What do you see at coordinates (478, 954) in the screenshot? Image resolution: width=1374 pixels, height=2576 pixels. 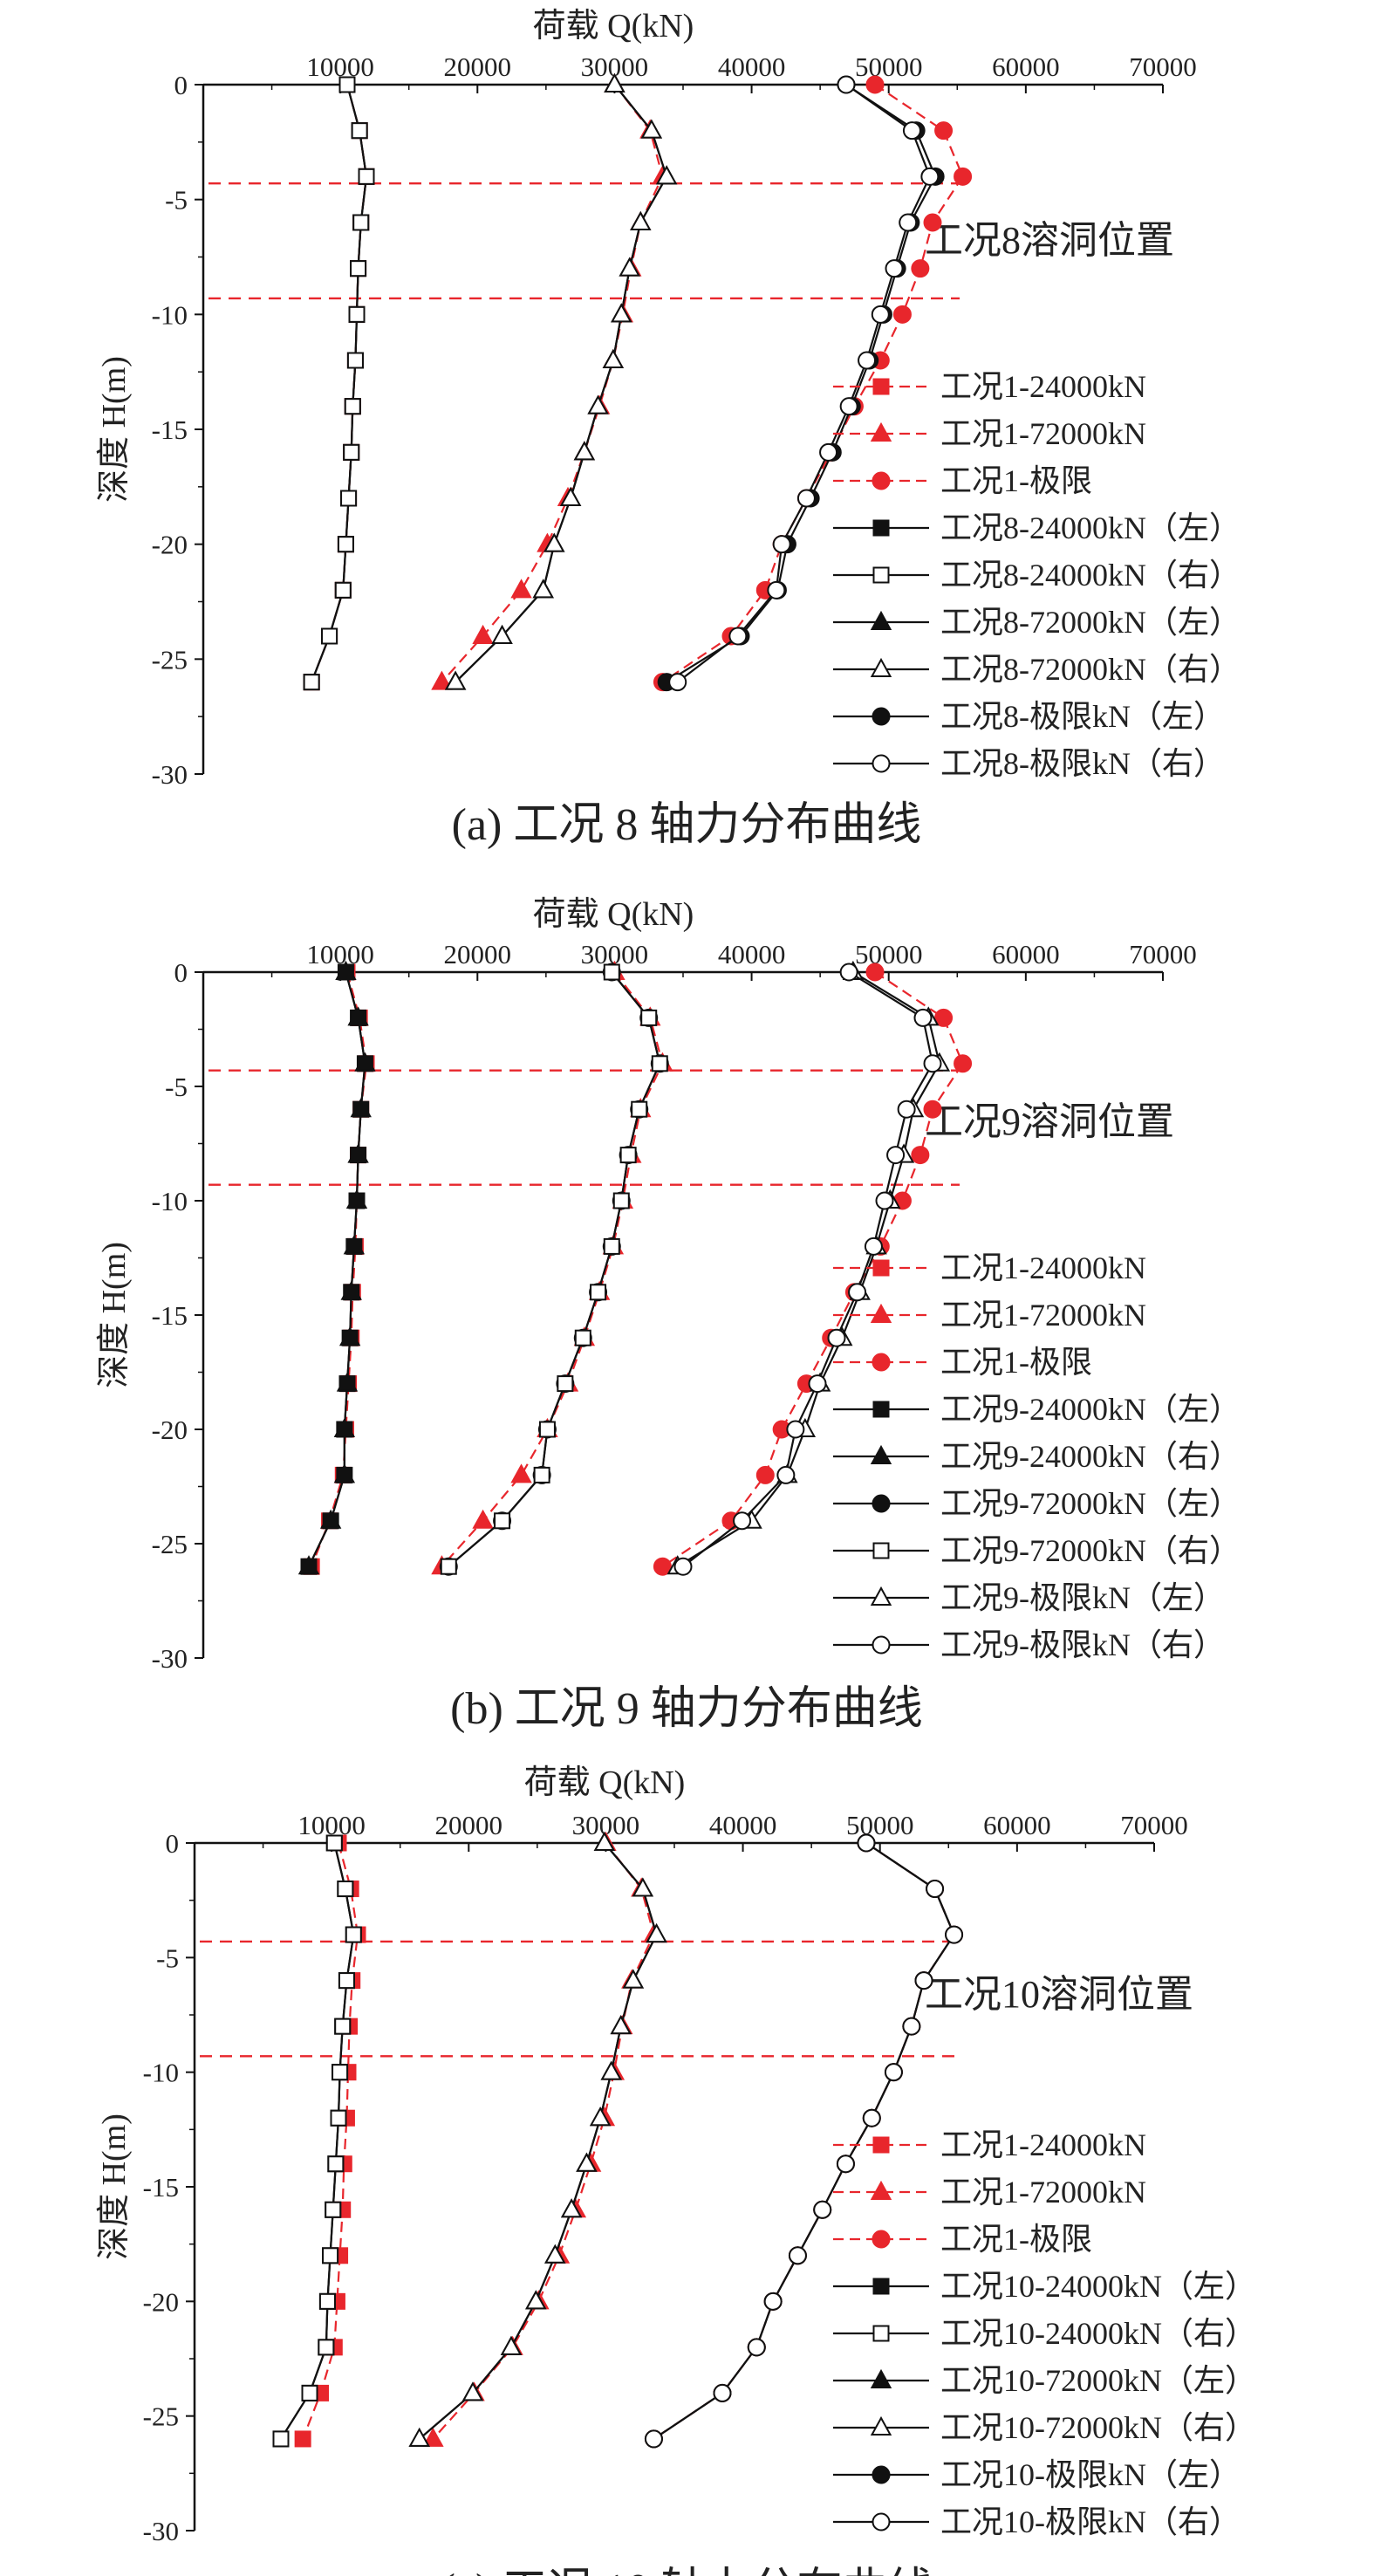 I see `x-tick-label: 20000` at bounding box center [478, 954].